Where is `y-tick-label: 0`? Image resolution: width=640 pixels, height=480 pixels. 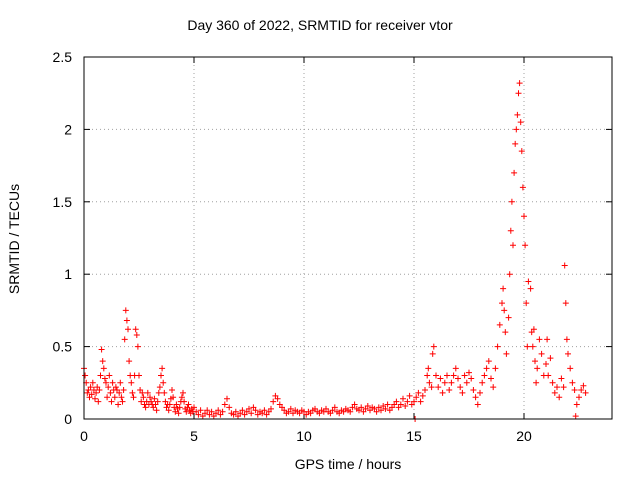 y-tick-label: 0 is located at coordinates (68, 419).